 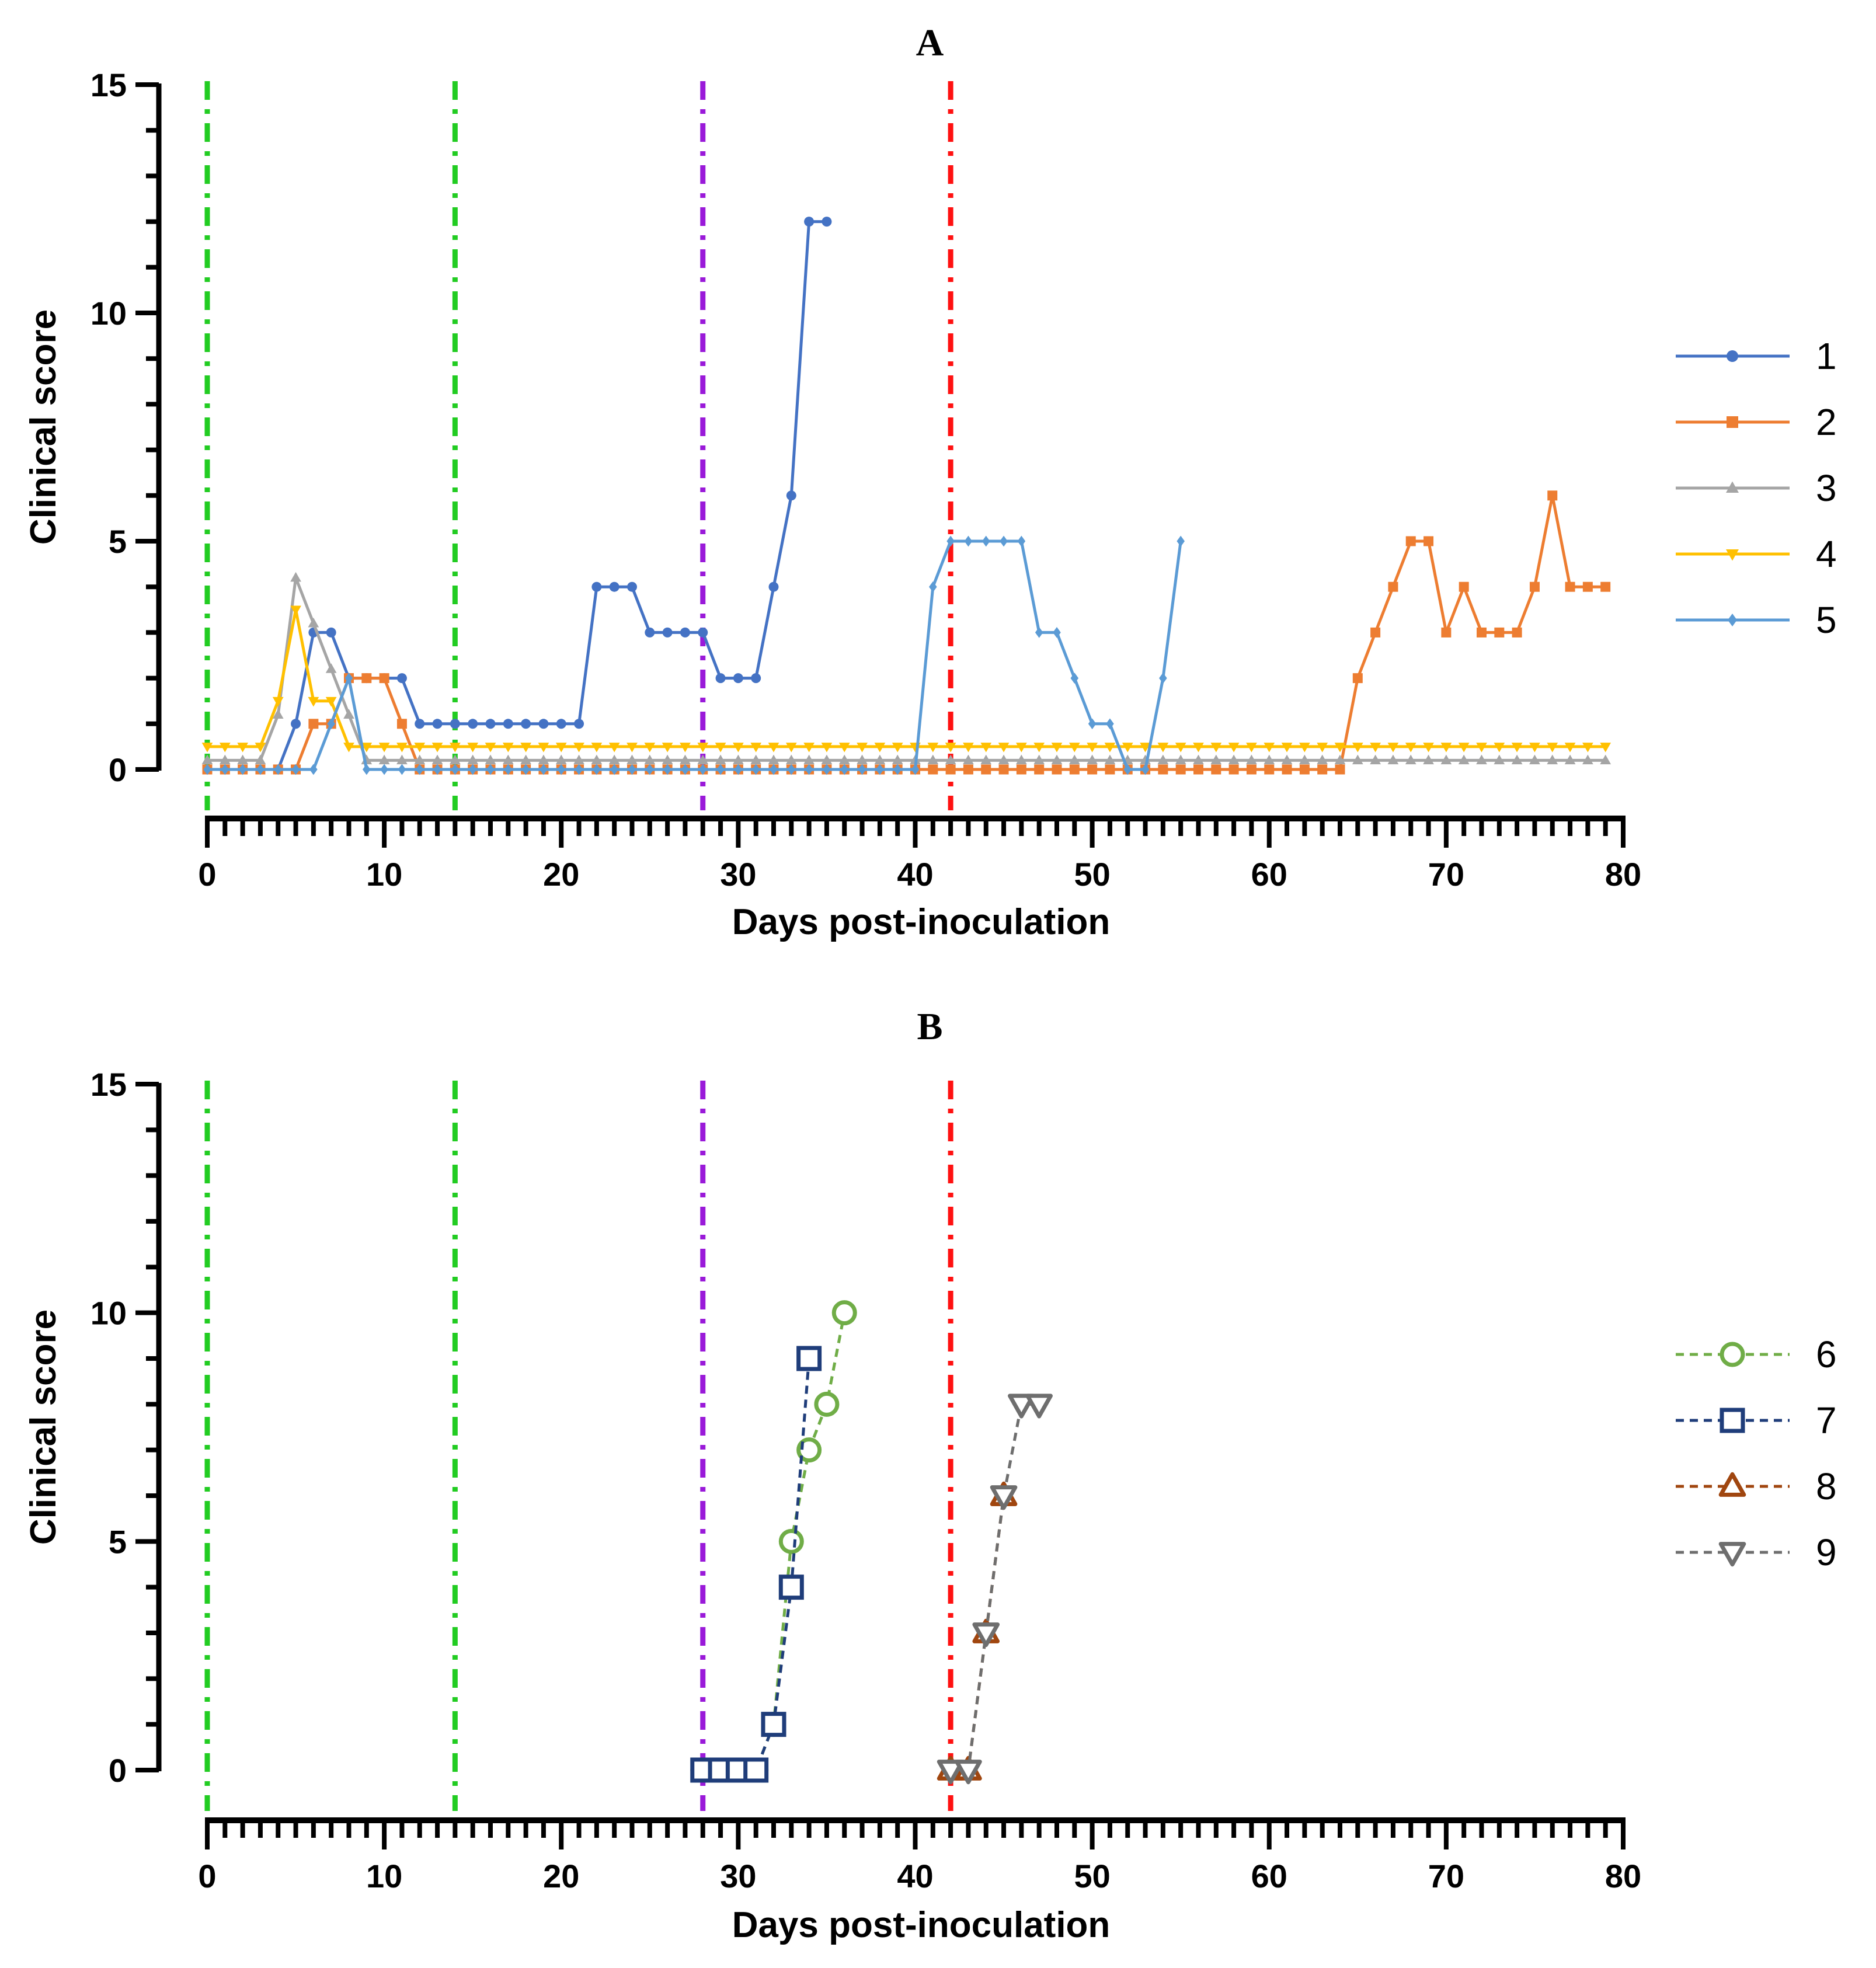 I want to click on series-6-point, so click(x=844, y=1313).